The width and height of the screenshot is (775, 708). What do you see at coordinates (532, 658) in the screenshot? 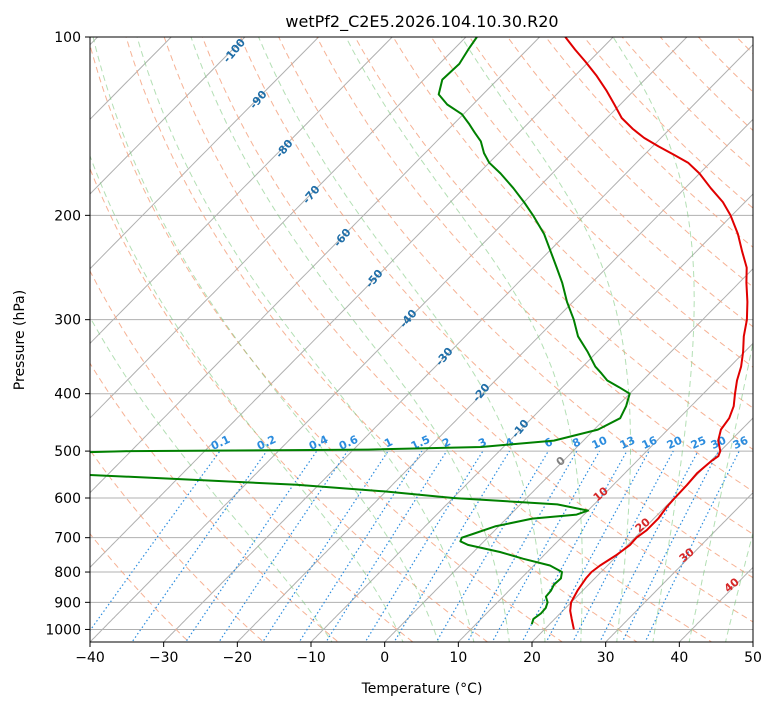
I see `x-tick-label: 20` at bounding box center [532, 658].